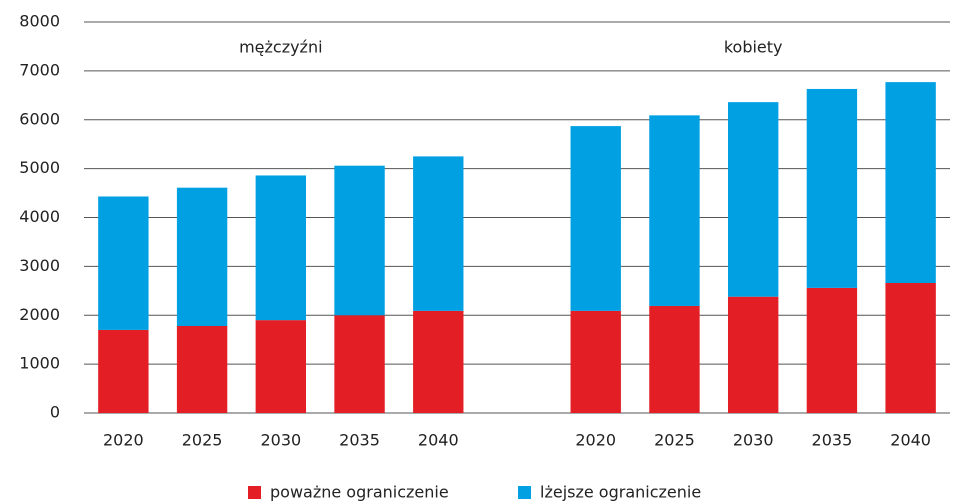  Describe the element at coordinates (39, 167) in the screenshot. I see `y-tick-label: 5000` at that location.